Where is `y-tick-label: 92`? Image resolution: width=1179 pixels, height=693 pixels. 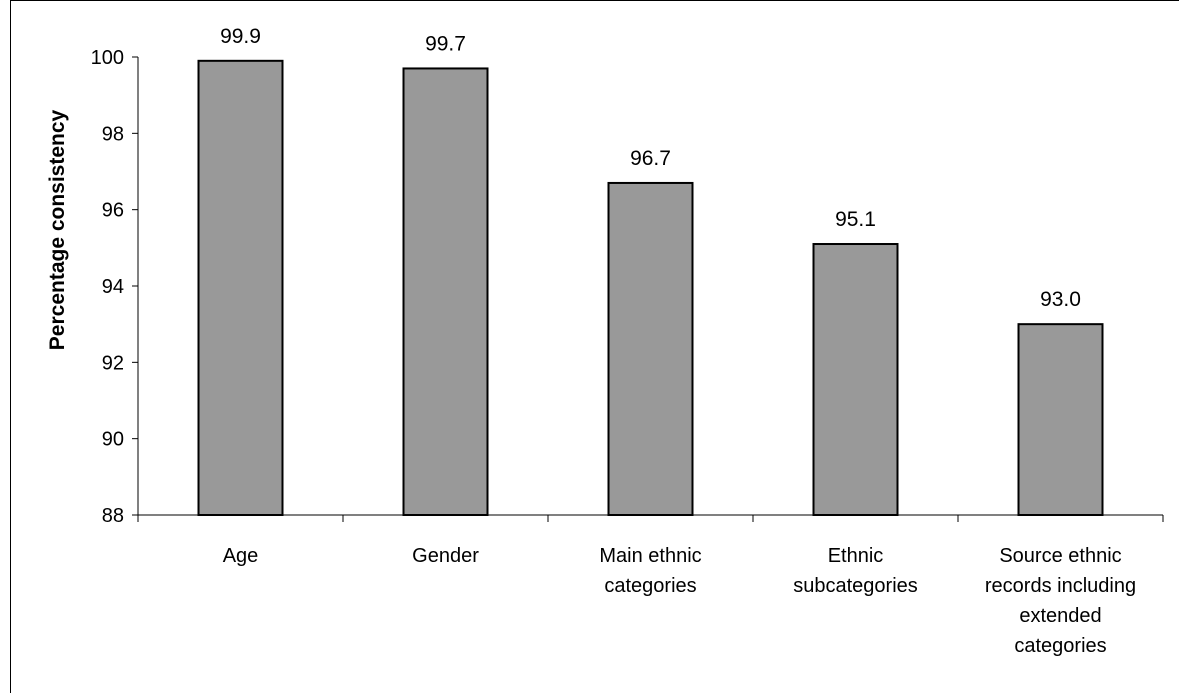
y-tick-label: 92 is located at coordinates (113, 363).